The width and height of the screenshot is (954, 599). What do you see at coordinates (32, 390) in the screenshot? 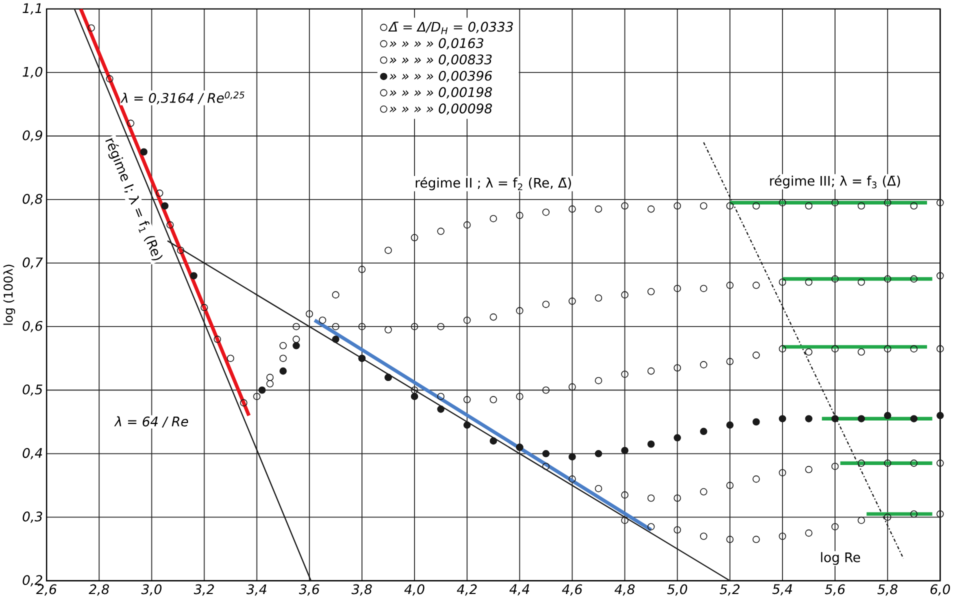
I see `y-tick-label: 0,5` at bounding box center [32, 390].